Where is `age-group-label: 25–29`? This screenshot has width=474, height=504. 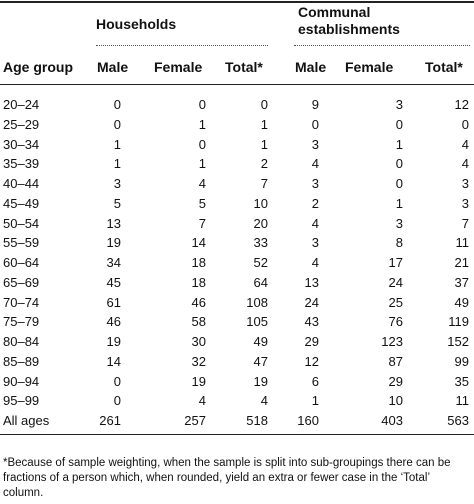 age-group-label: 25–29 is located at coordinates (21, 124).